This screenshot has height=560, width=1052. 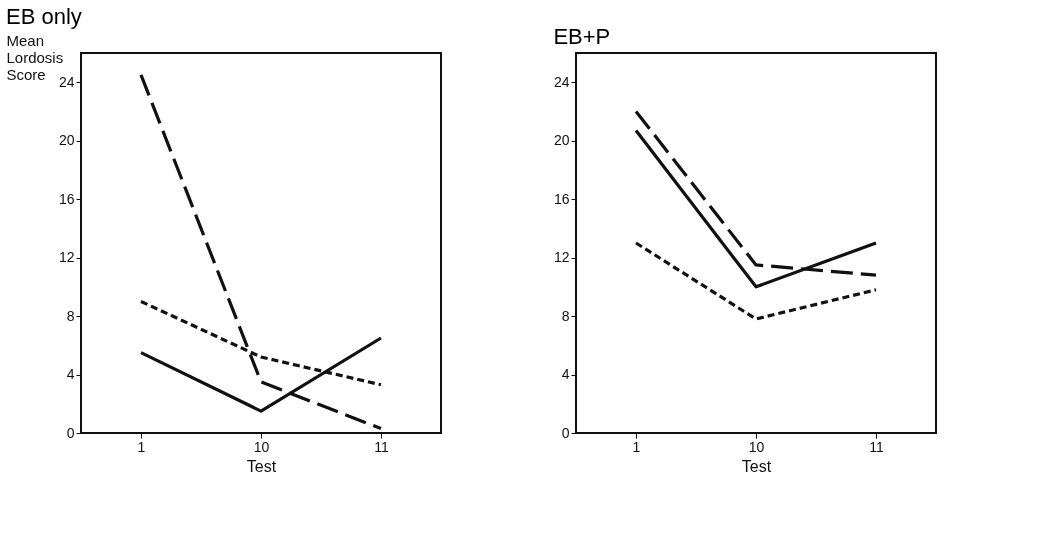 What do you see at coordinates (582, 36) in the screenshot?
I see `chart-title: EB+P` at bounding box center [582, 36].